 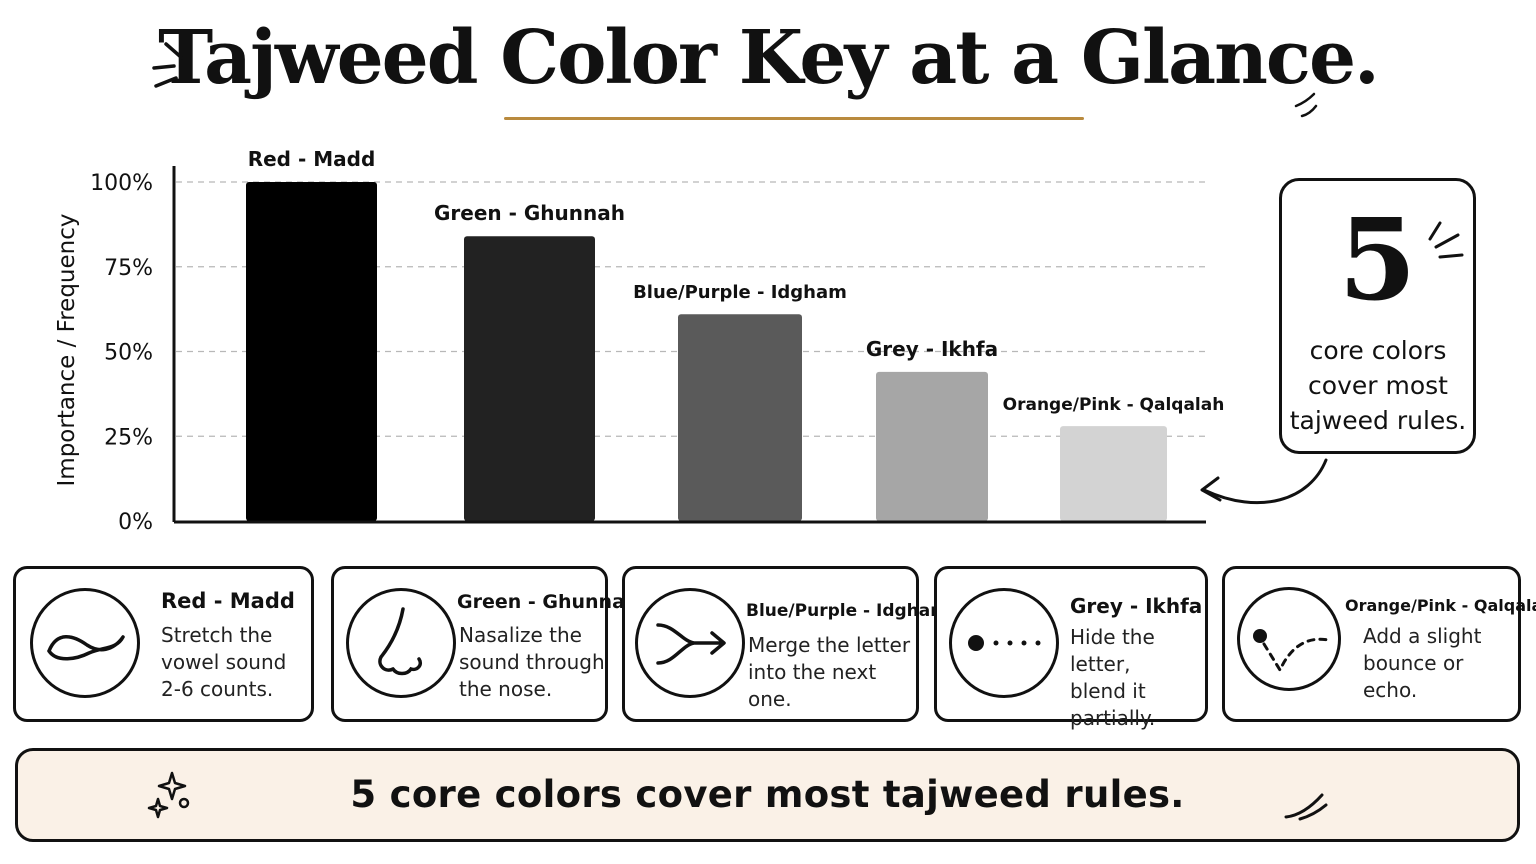 What do you see at coordinates (794, 118) in the screenshot?
I see `title-underline` at bounding box center [794, 118].